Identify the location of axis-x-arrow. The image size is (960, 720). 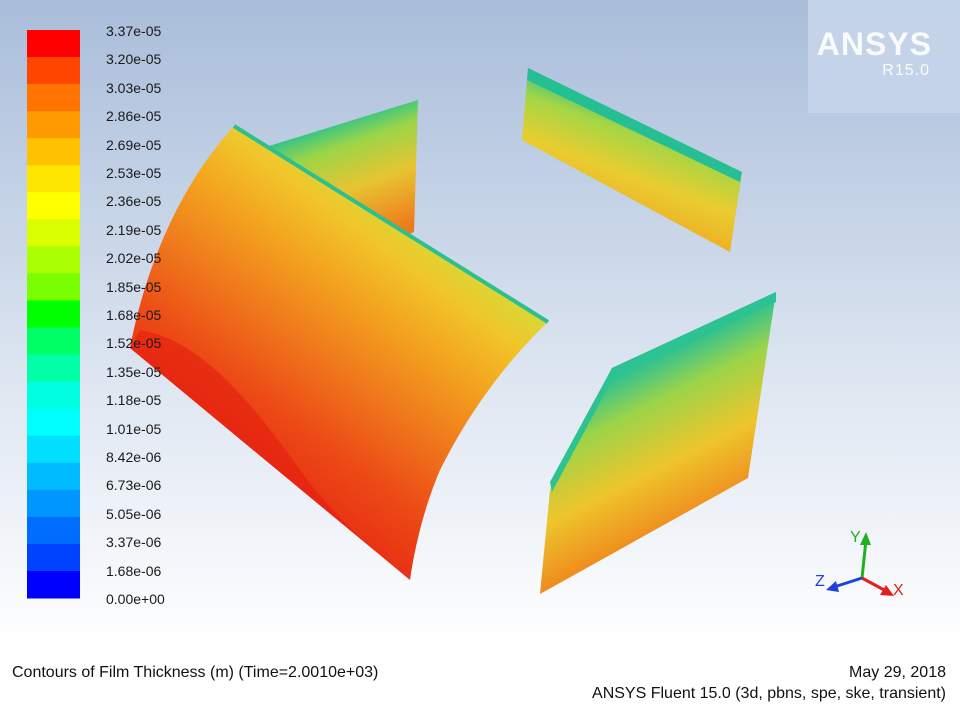
(887, 590).